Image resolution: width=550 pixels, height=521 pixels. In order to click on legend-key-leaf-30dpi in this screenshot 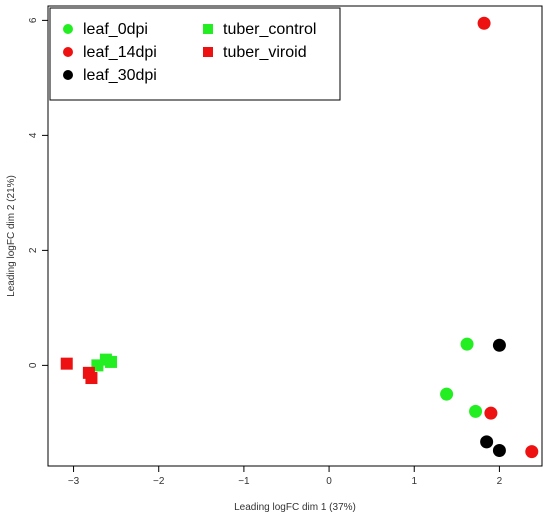, I will do `click(68, 75)`.